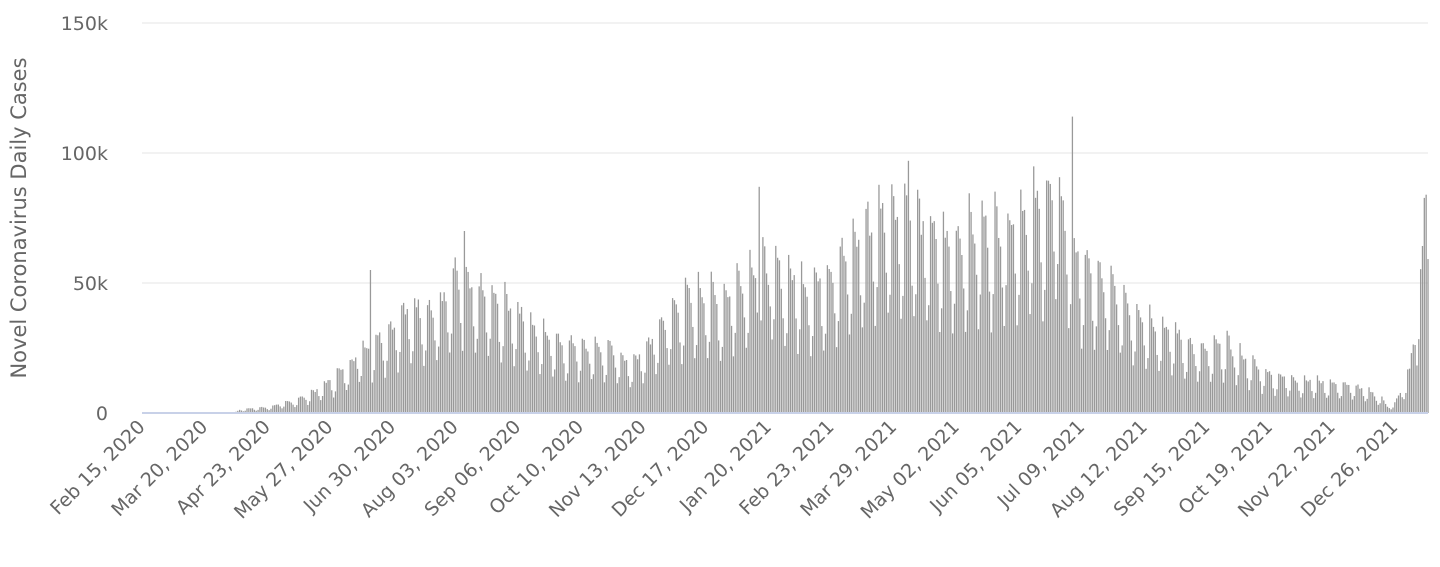 This screenshot has width=1440, height=567. I want to click on y-tick-label: 50k, so click(90, 284).